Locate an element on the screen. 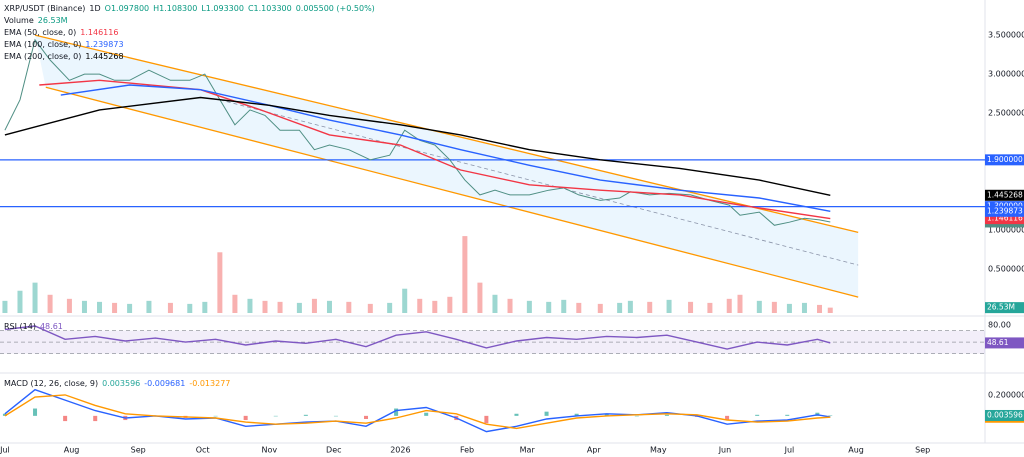 The height and width of the screenshot is (457, 1024). x-tick-label: Nov is located at coordinates (269, 450).